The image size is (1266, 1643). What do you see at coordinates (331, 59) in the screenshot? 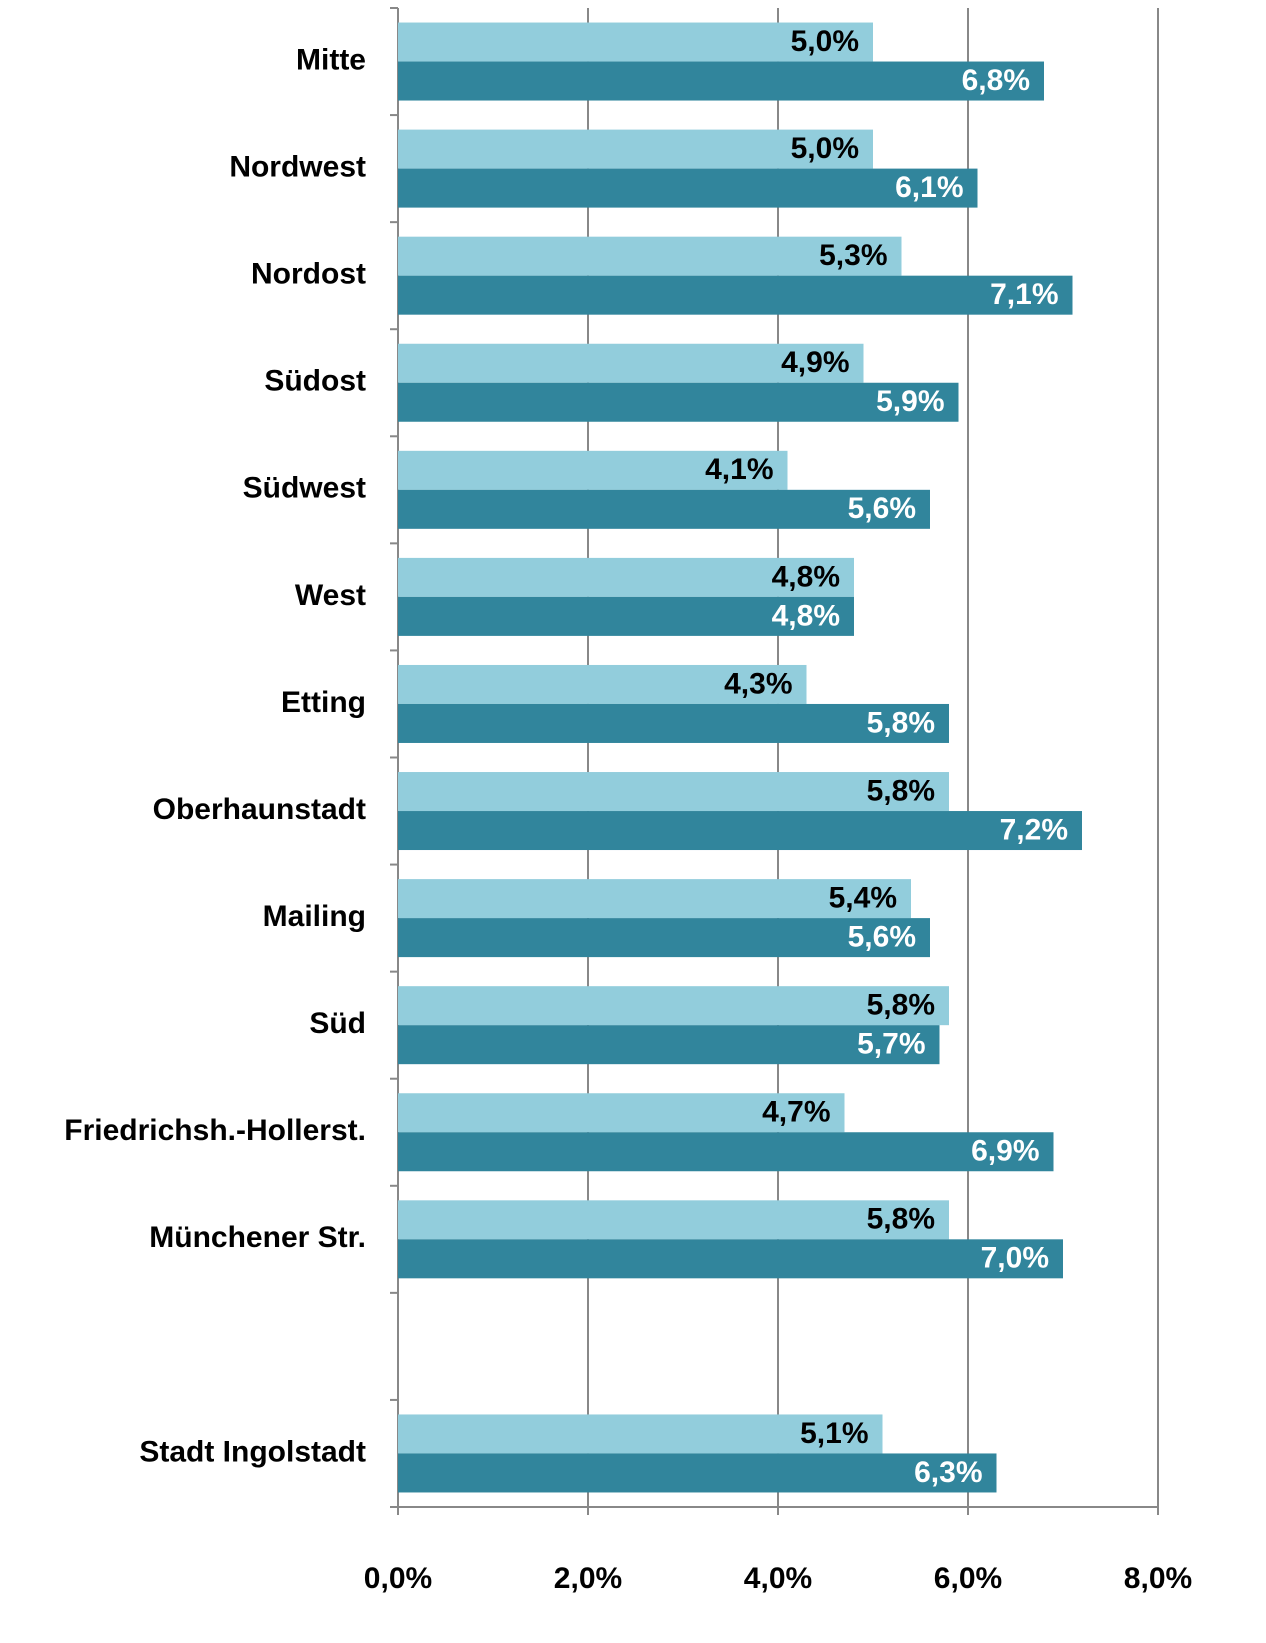
I see `category-label: Mitte` at bounding box center [331, 59].